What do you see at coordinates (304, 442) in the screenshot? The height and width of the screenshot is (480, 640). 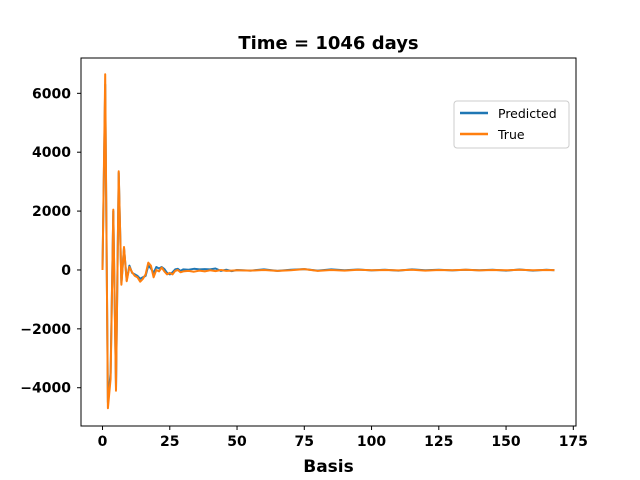 I see `x-tick-label: 75` at bounding box center [304, 442].